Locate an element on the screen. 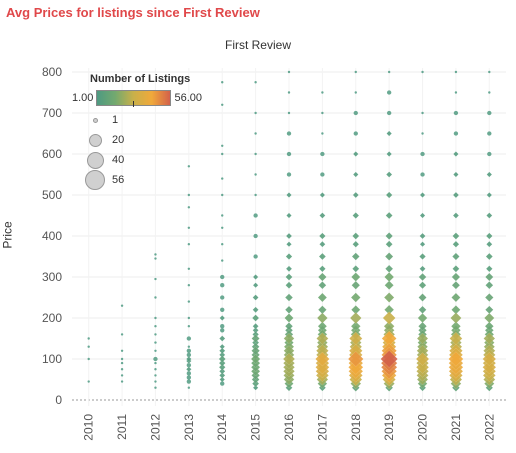 Image resolution: width=516 pixels, height=453 pixels. series-2016 is located at coordinates (289, 231).